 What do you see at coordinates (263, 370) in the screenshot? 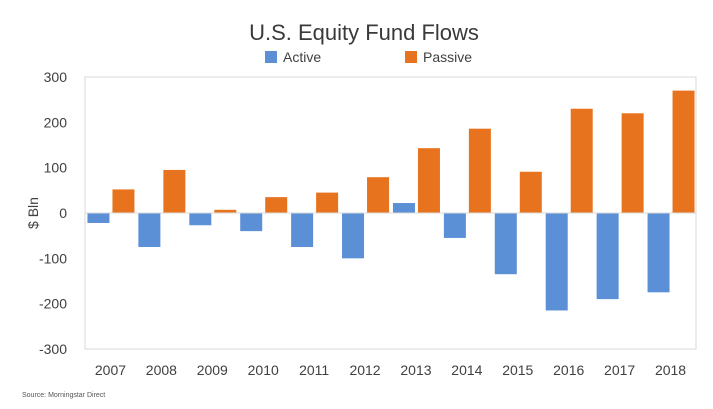
I see `x-tick-label: 2010` at bounding box center [263, 370].